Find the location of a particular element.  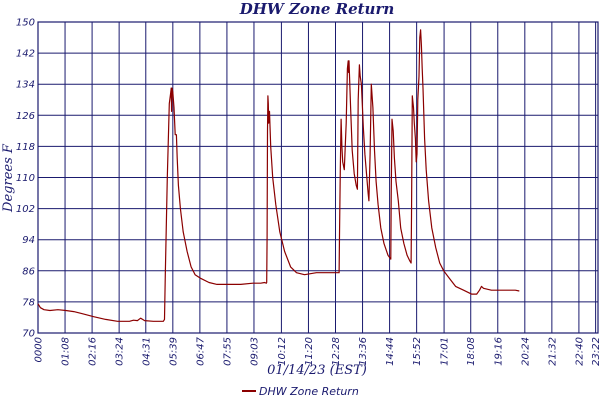

x-tick-label: 15:52 is located at coordinates (417, 351).